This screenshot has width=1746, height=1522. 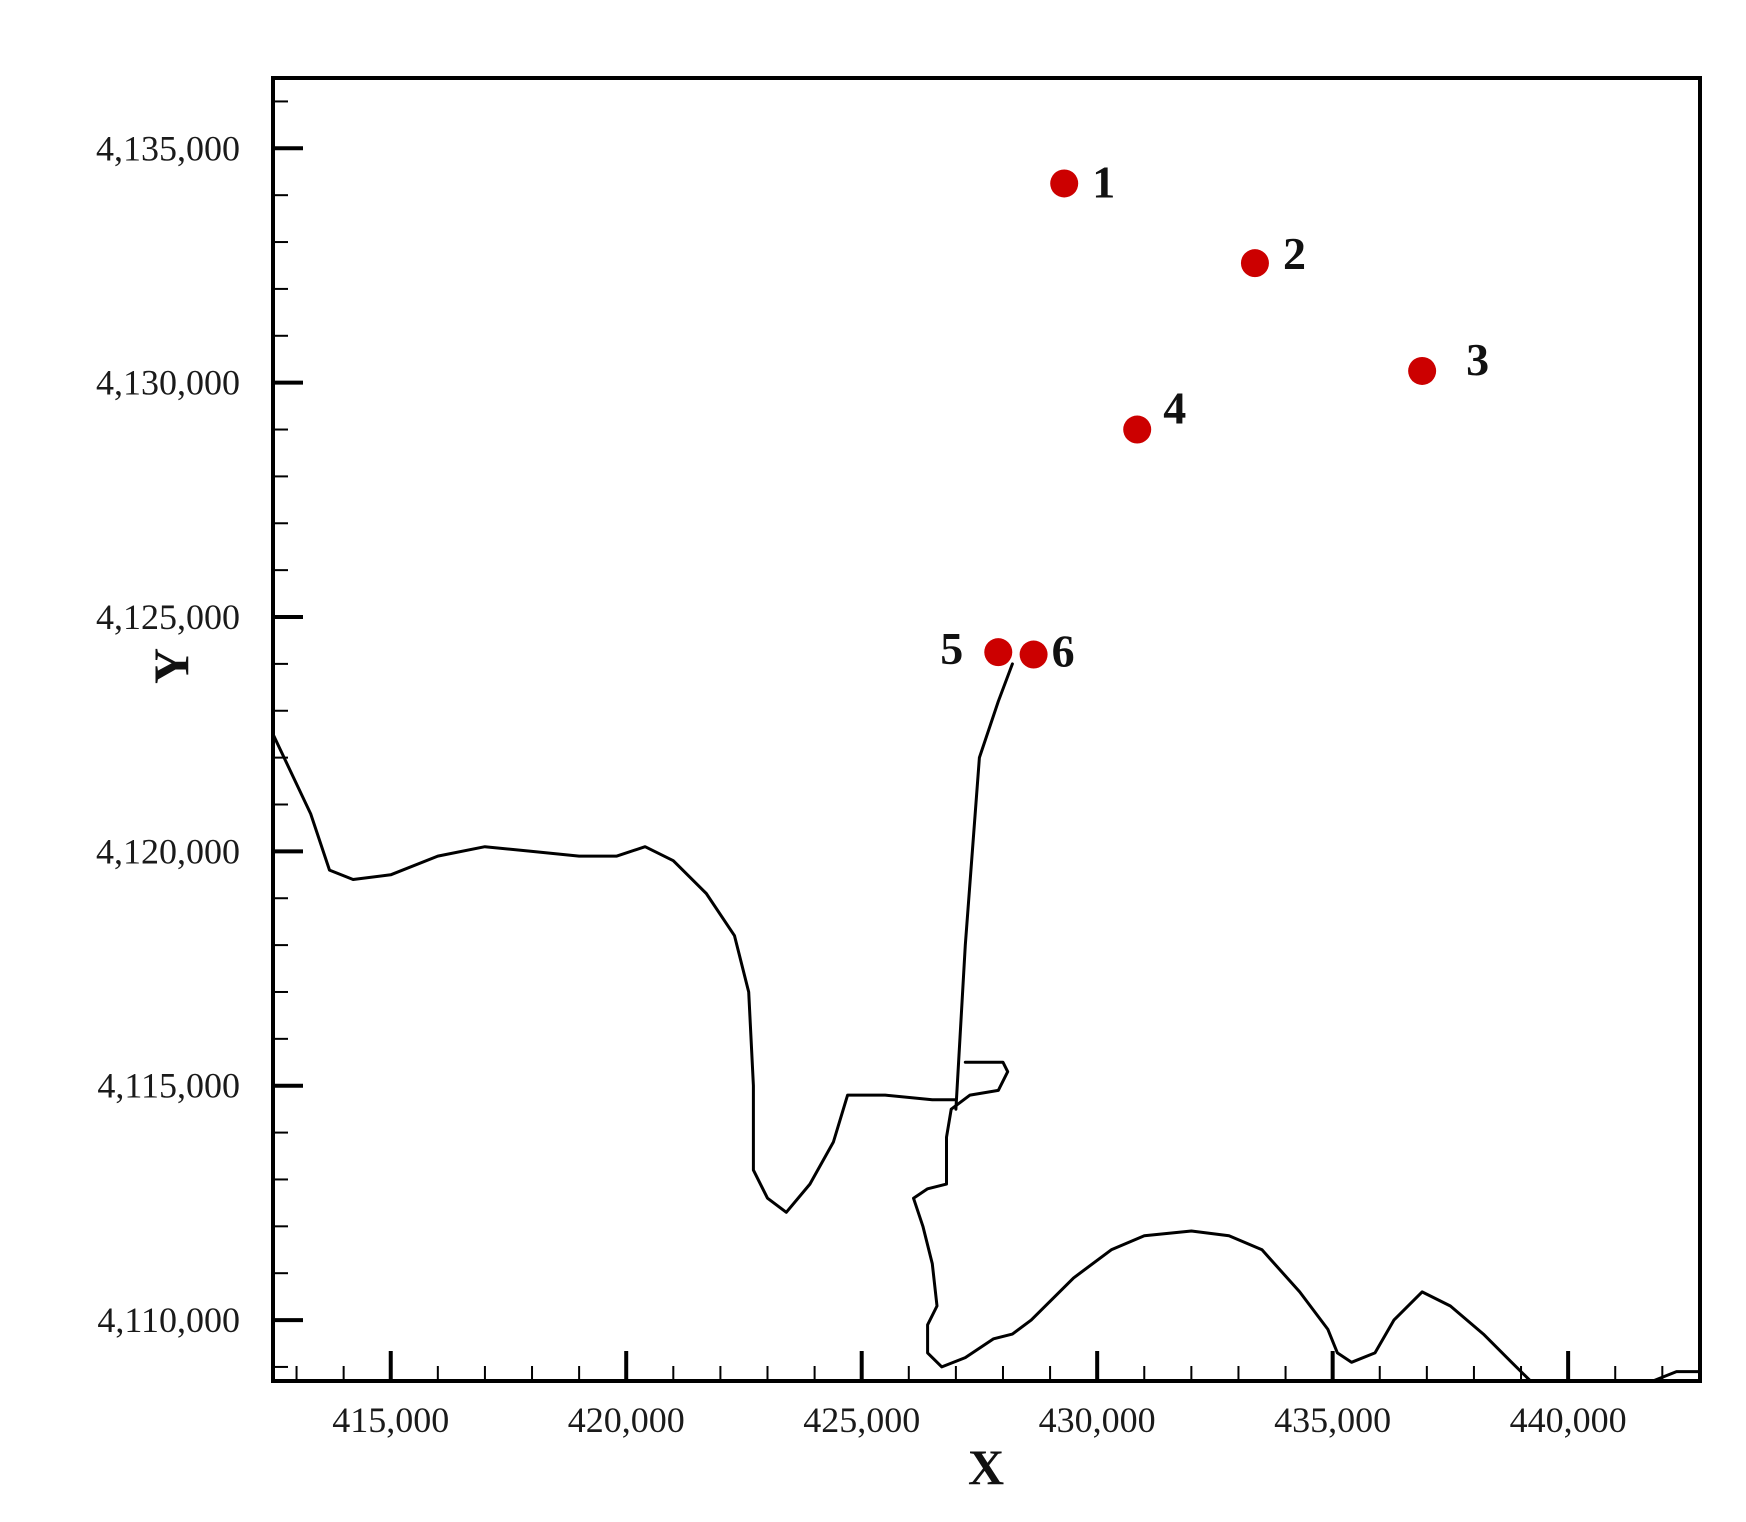 What do you see at coordinates (1103, 181) in the screenshot?
I see `point-label-1: 1` at bounding box center [1103, 181].